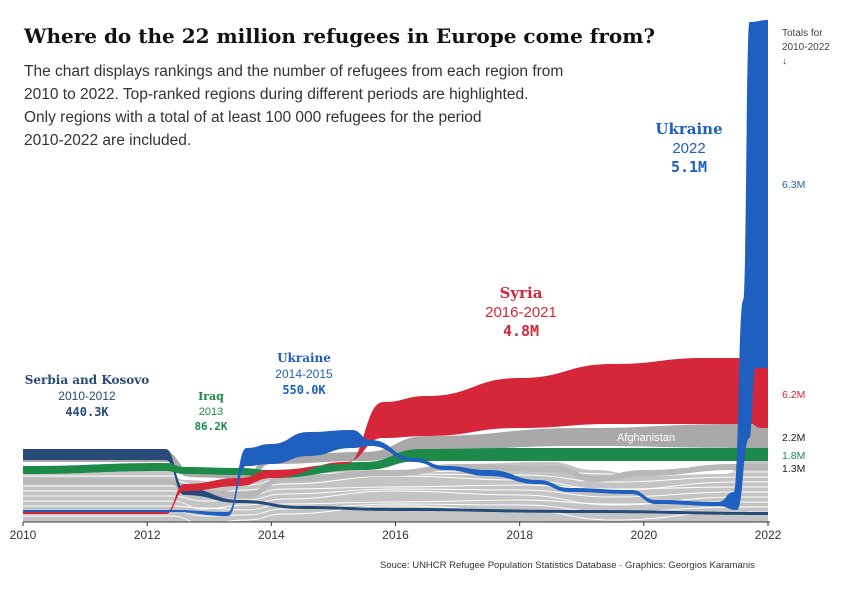  What do you see at coordinates (793, 456) in the screenshot?
I see `total-value: 1.8M` at bounding box center [793, 456].